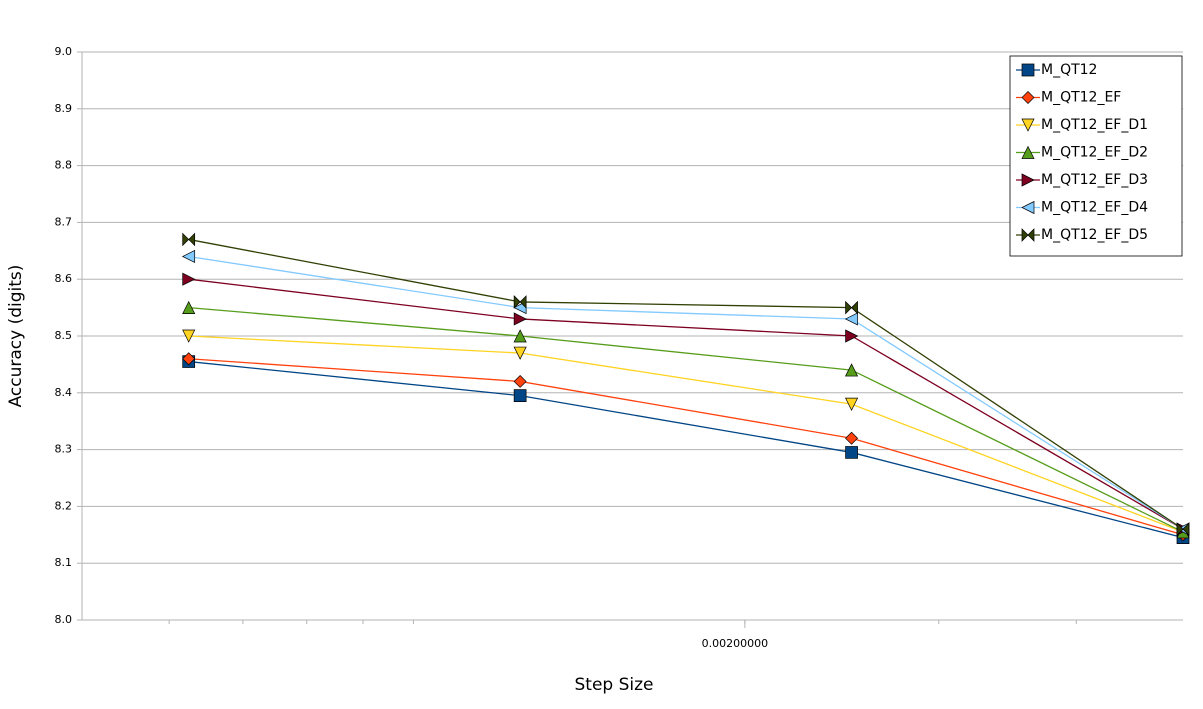 This screenshot has width=1203, height=709. I want to click on legend-label: M_QT12_EF, so click(1081, 98).